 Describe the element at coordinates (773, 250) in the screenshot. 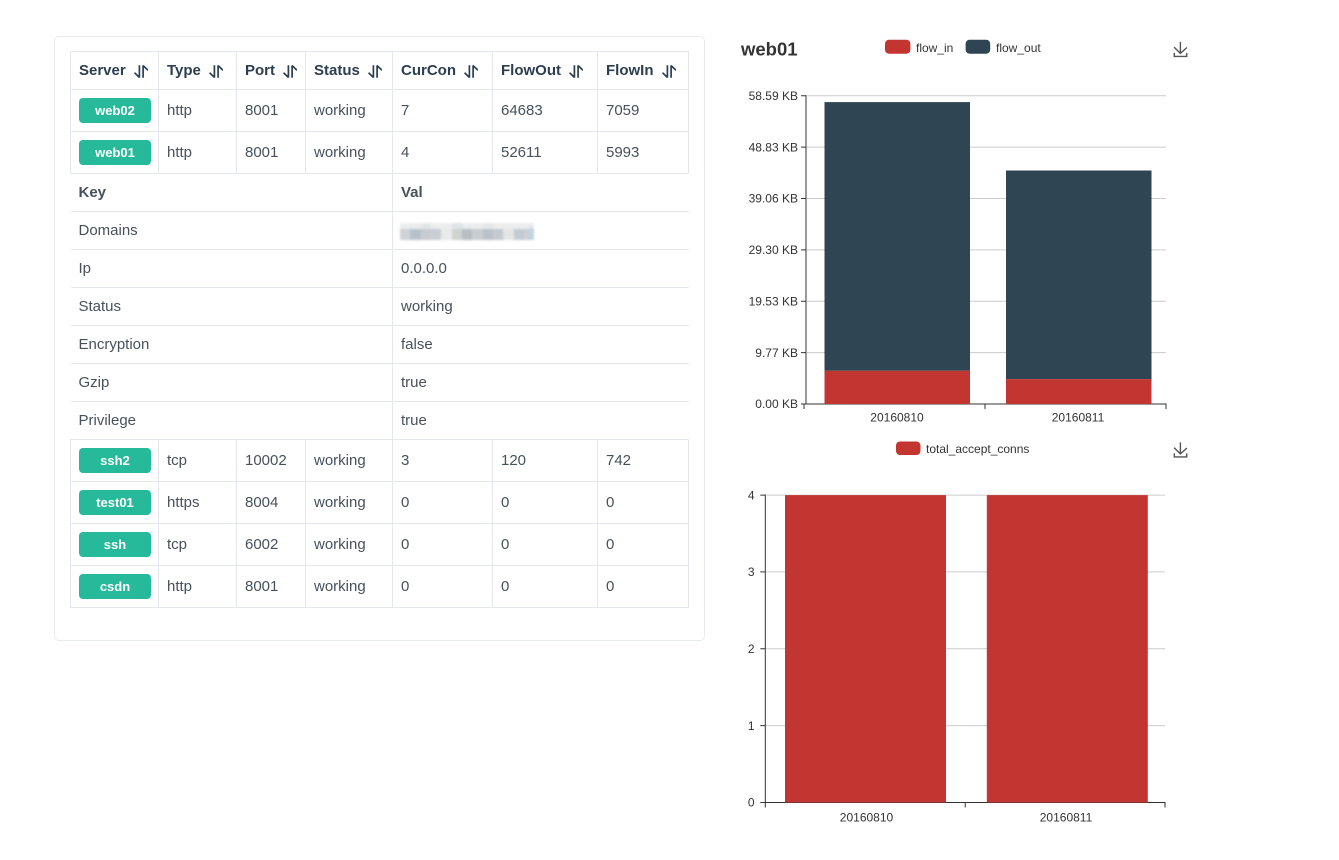

I see `svg-text: 29.30 KB` at that location.